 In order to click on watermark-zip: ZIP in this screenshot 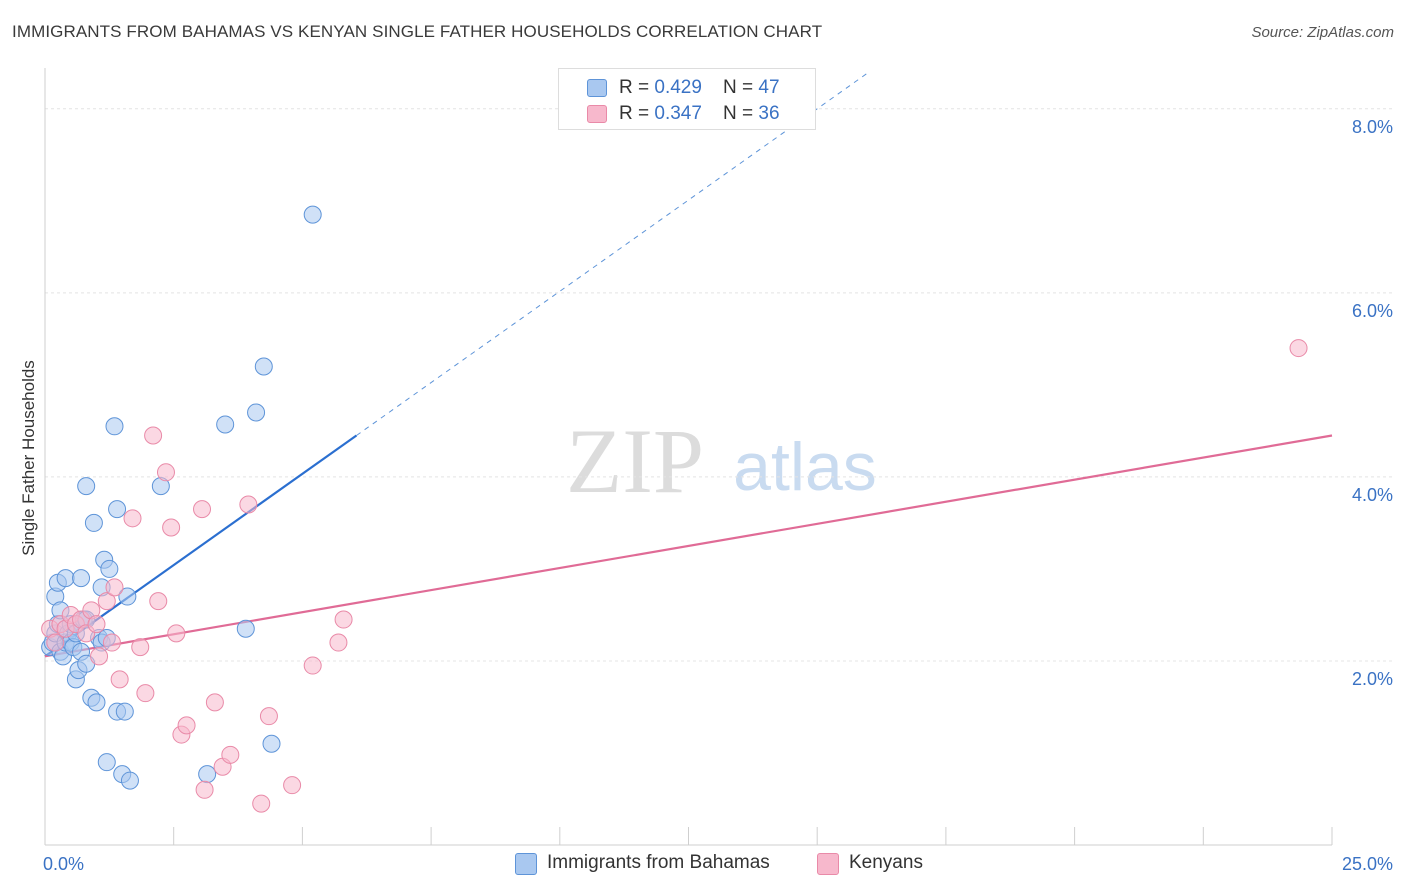, I will do `click(635, 461)`.